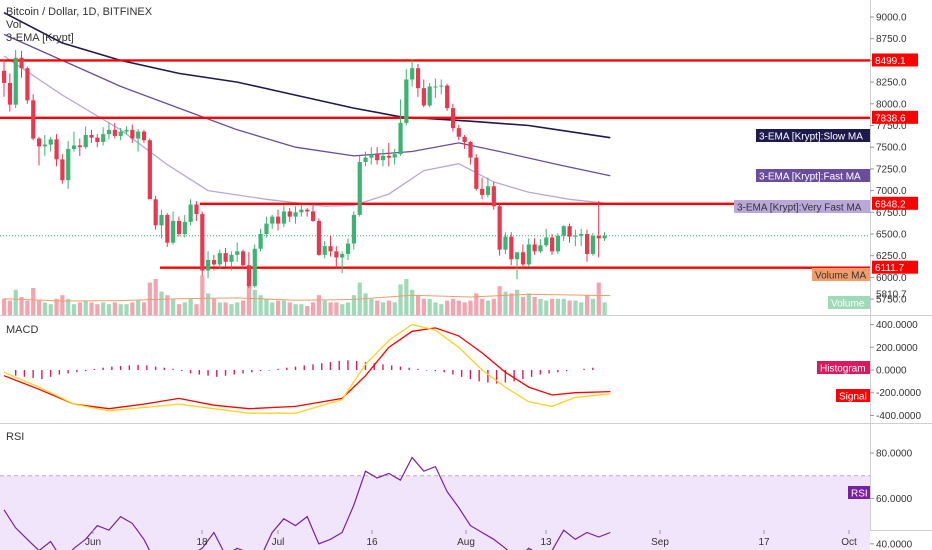  What do you see at coordinates (897, 325) in the screenshot?
I see `y-tick-label: 400.0000` at bounding box center [897, 325].